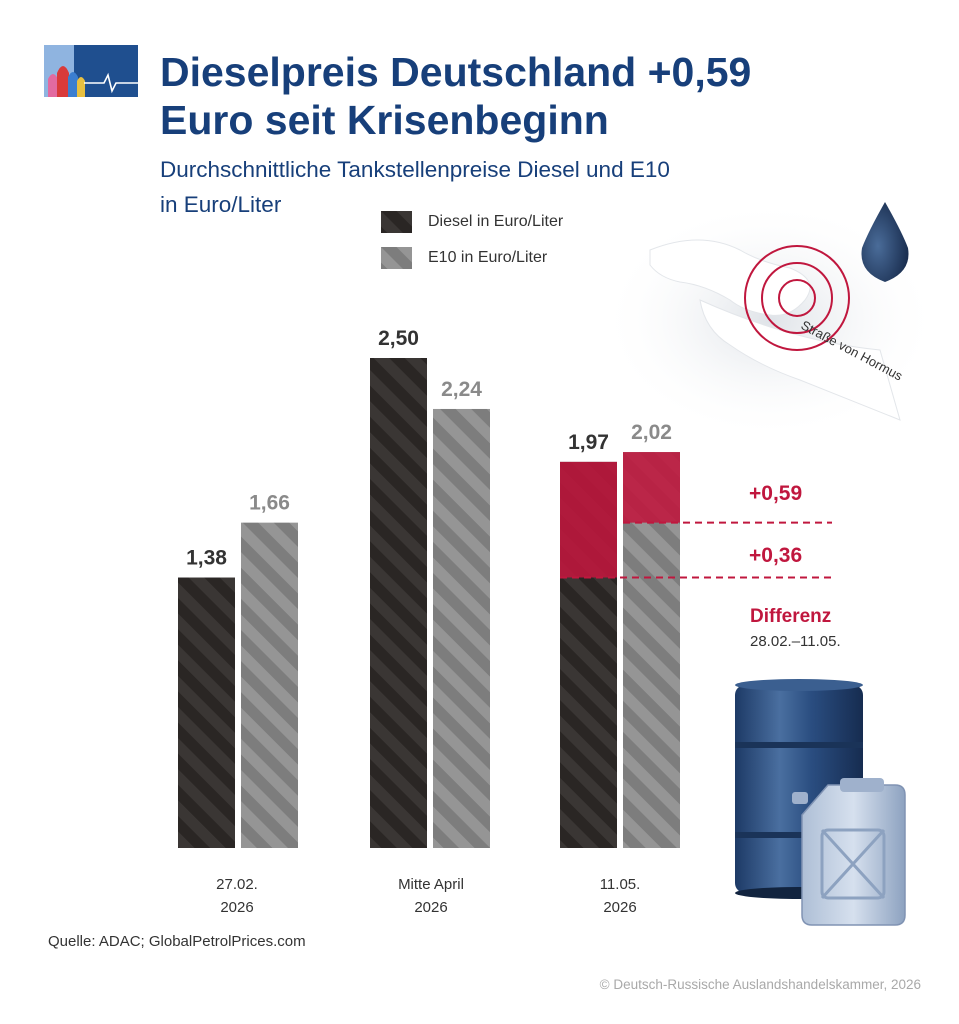 Image resolution: width=959 pixels, height=1024 pixels. I want to click on hormuz-map: Straße von Hormus, so click(770, 320).